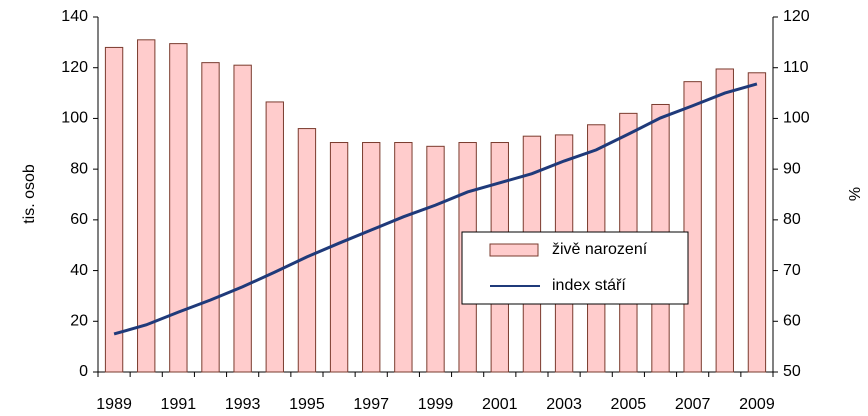 Image resolution: width=868 pixels, height=416 pixels. I want to click on x-tick-label: 2005, so click(629, 404).